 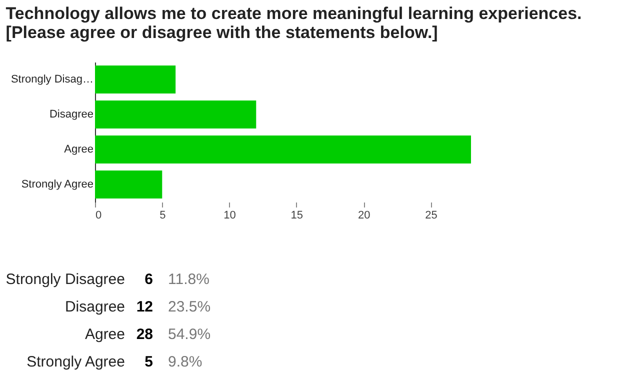 I want to click on text: 5, so click(x=148, y=361).